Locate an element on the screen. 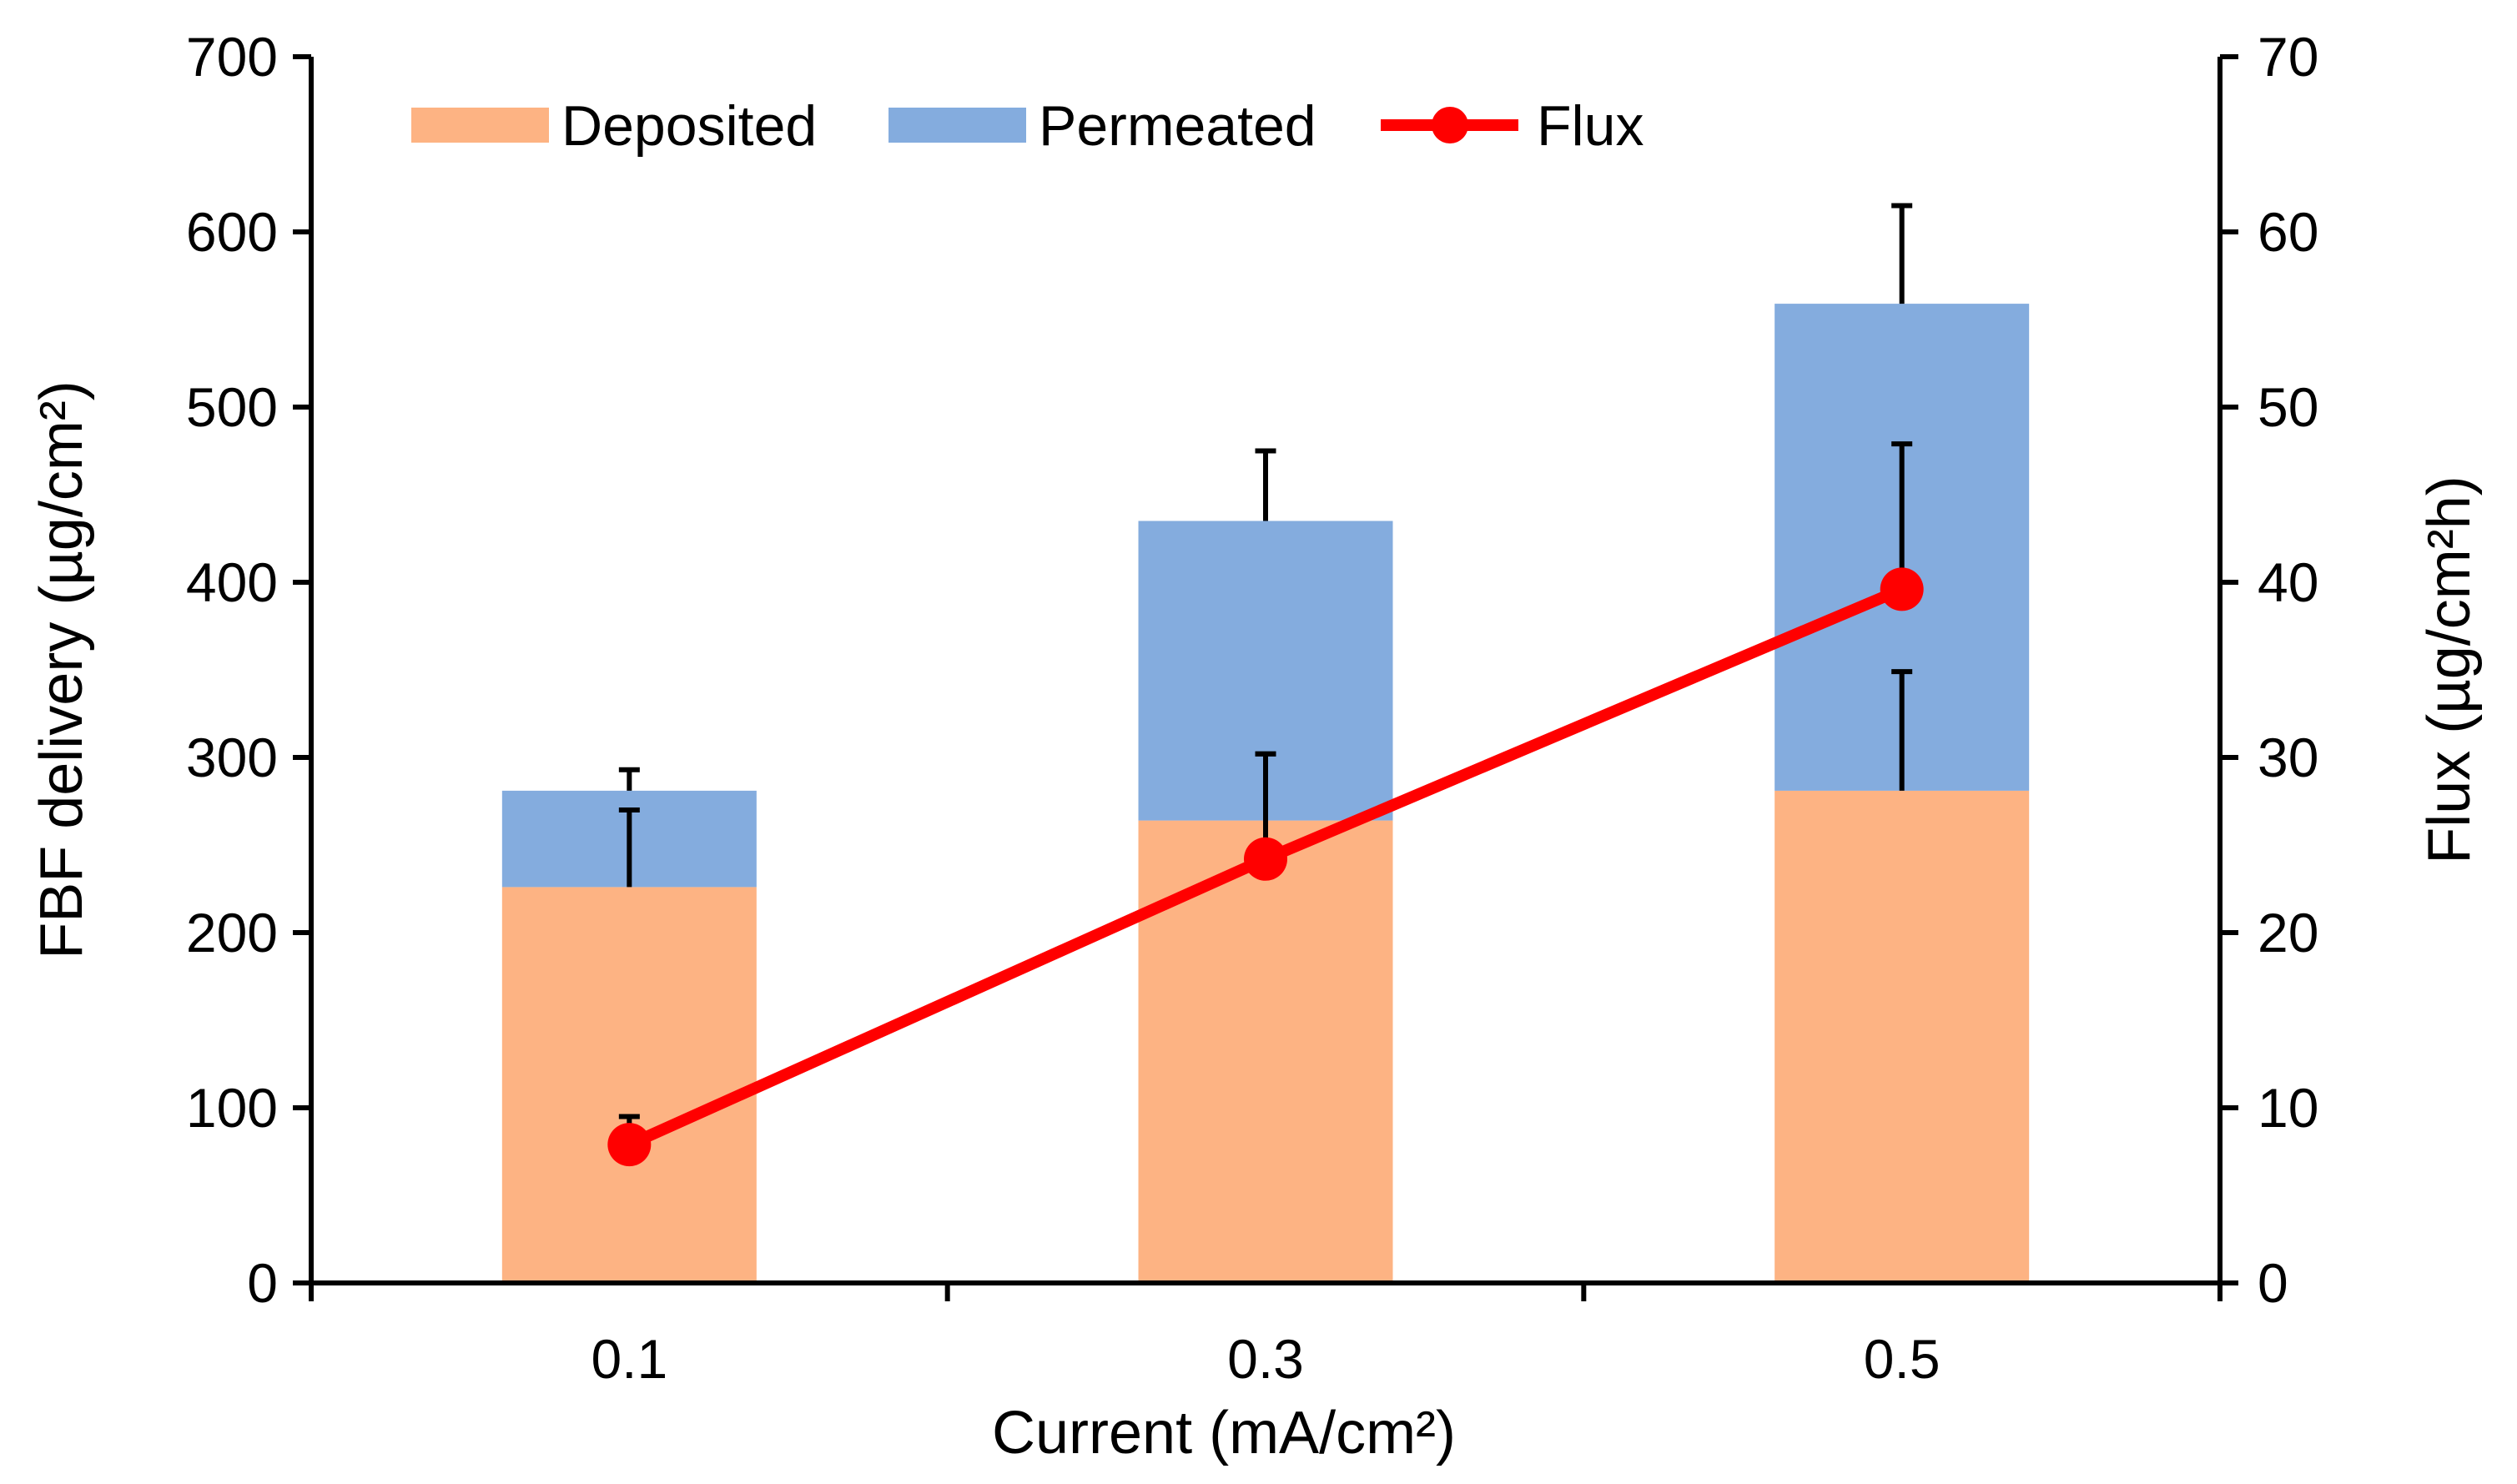 Image resolution: width=2517 pixels, height=1484 pixels. x-tick-label-0.5: 0.5 is located at coordinates (1902, 1359).